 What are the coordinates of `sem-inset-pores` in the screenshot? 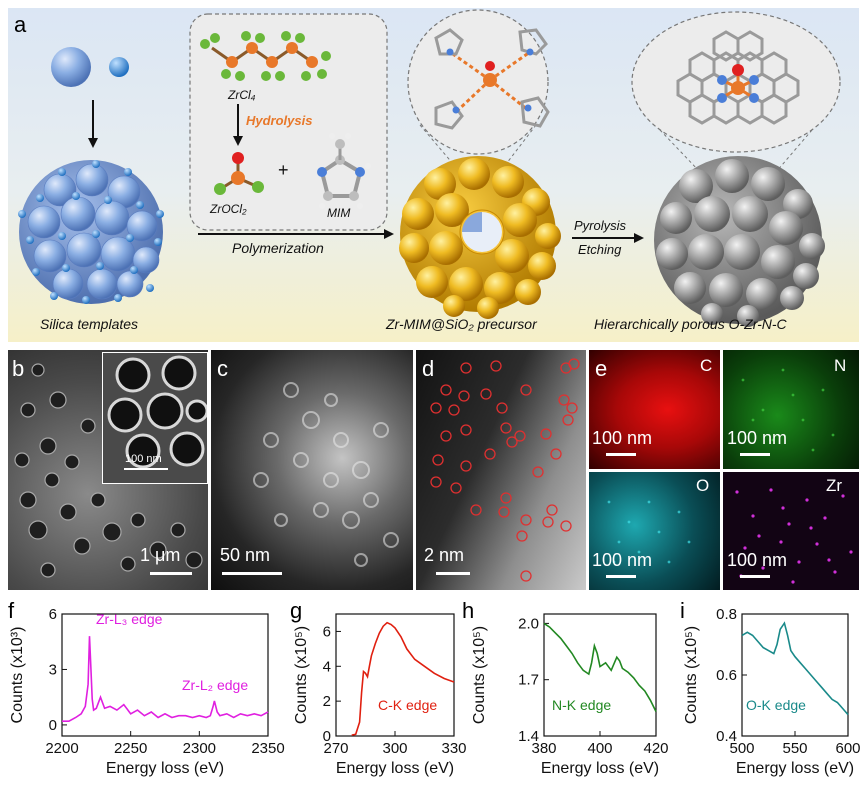 It's located at (157, 412).